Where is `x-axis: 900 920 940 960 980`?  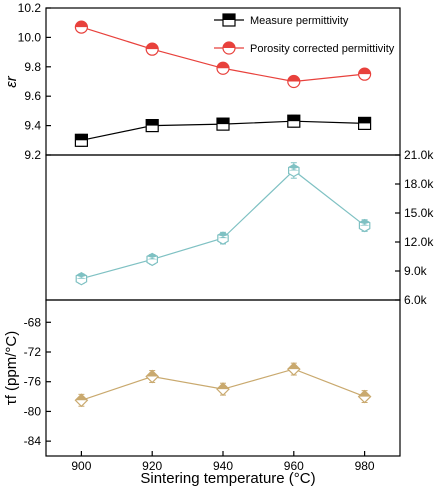
x-axis: 900 920 940 960 980 is located at coordinates (223, 462).